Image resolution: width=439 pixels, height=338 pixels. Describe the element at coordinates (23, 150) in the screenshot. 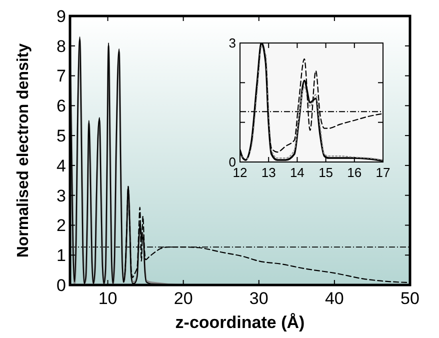

I see `y-axis-title: Normalised electron density` at that location.